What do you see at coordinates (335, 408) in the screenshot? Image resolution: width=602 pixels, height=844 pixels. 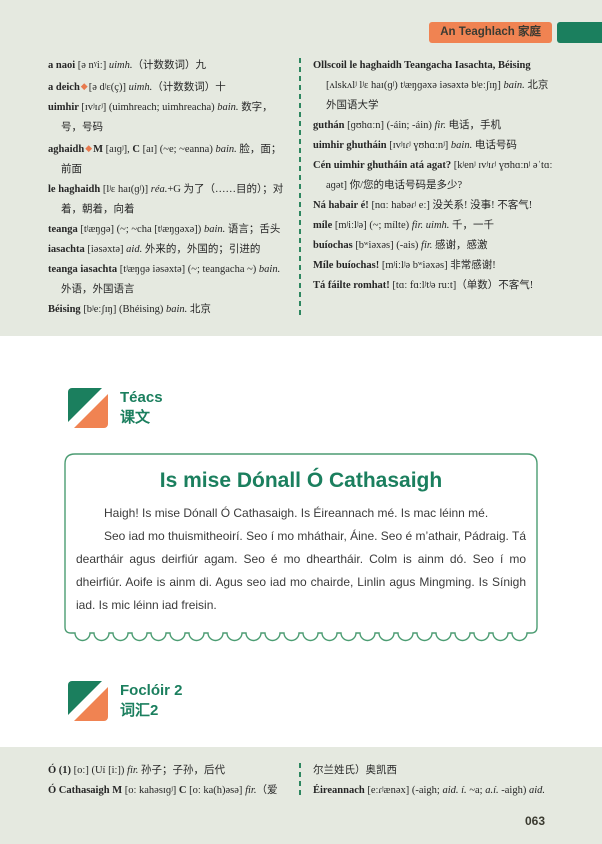 I see `section-header-teacs: Téacs 课文` at bounding box center [335, 408].